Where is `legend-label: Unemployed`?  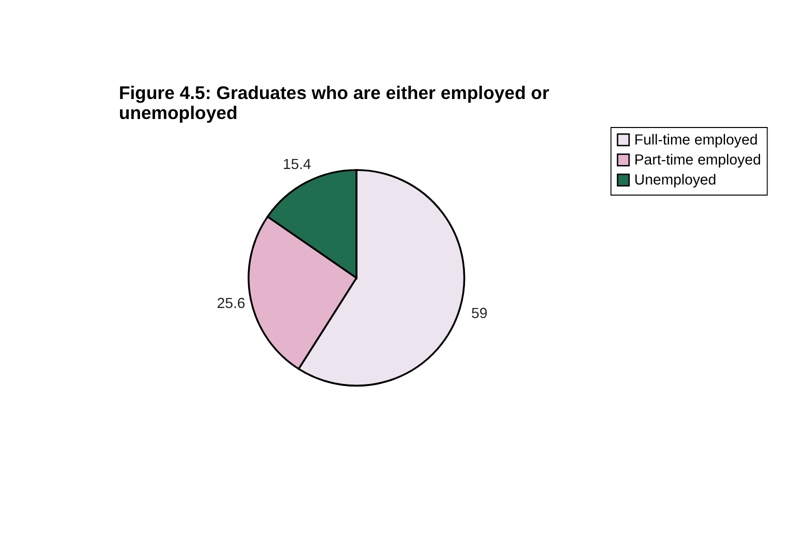
legend-label: Unemployed is located at coordinates (675, 180).